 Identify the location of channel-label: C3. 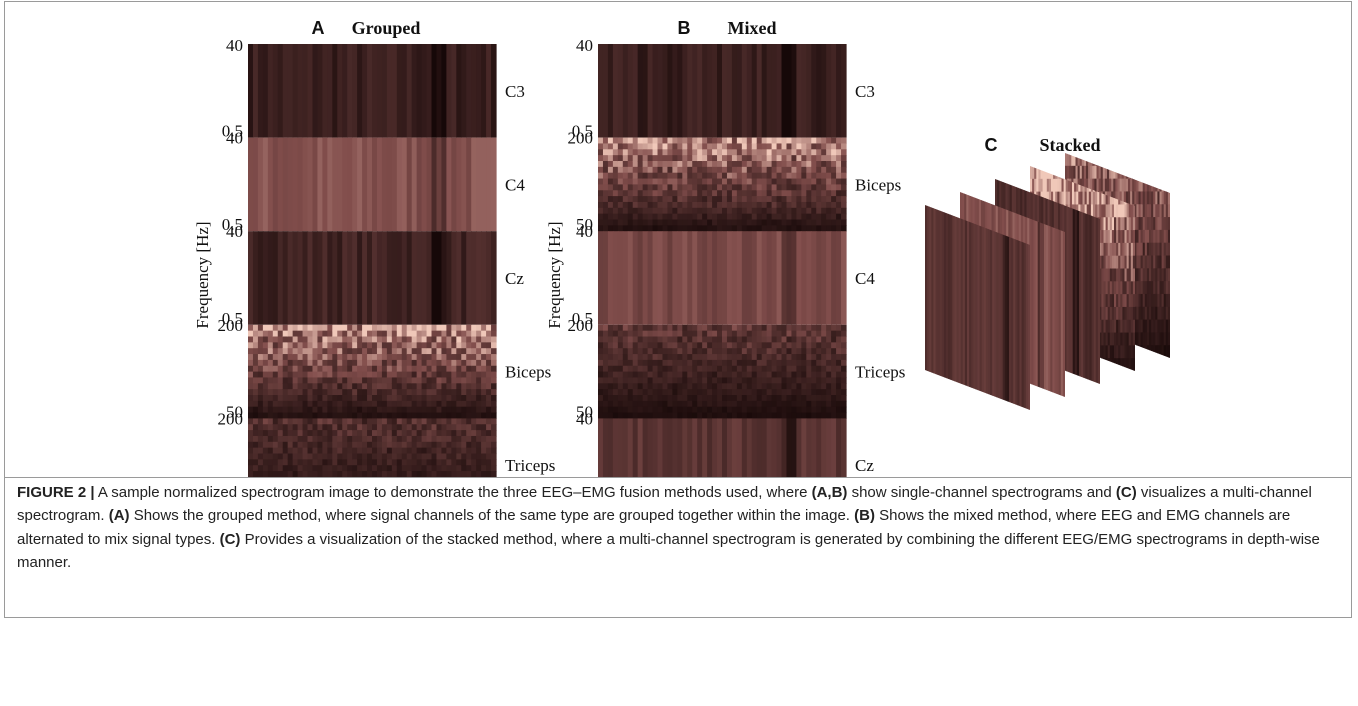
(865, 91).